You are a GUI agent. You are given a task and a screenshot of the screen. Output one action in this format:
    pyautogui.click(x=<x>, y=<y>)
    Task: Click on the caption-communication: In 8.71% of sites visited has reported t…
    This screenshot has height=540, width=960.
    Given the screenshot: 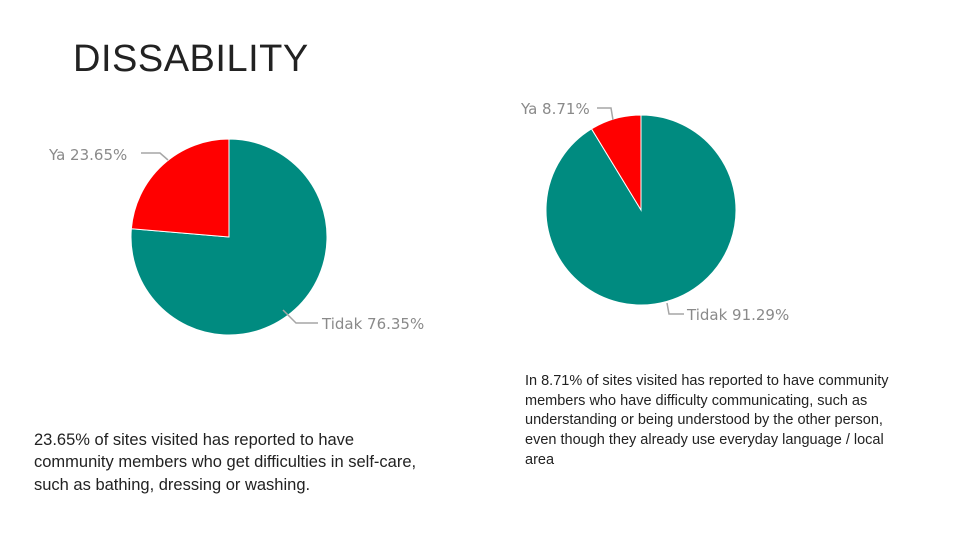 What is the action you would take?
    pyautogui.click(x=707, y=420)
    